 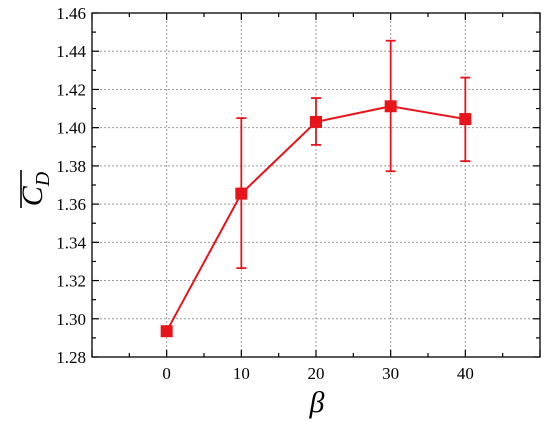 What do you see at coordinates (390, 373) in the screenshot?
I see `x-tick-label: 30` at bounding box center [390, 373].